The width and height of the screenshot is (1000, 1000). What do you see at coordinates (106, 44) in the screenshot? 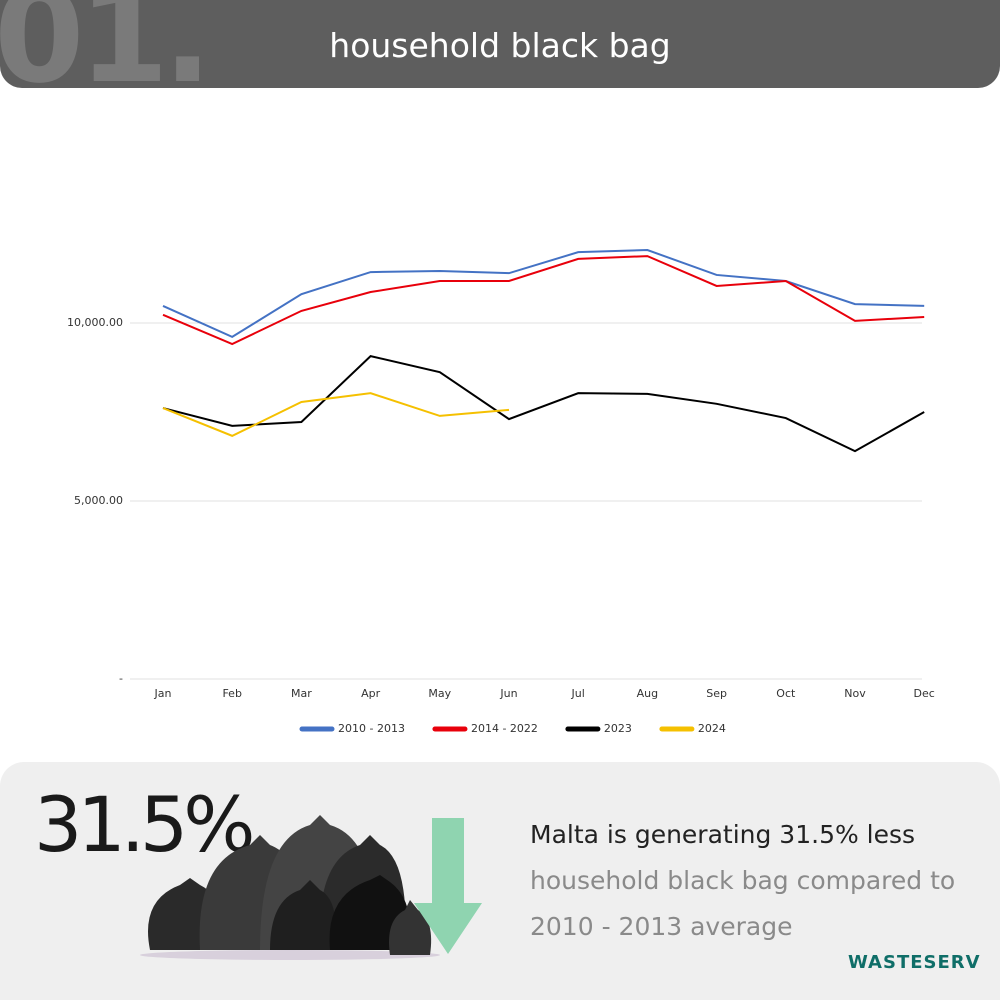
I see `section-number: 01.` at bounding box center [106, 44].